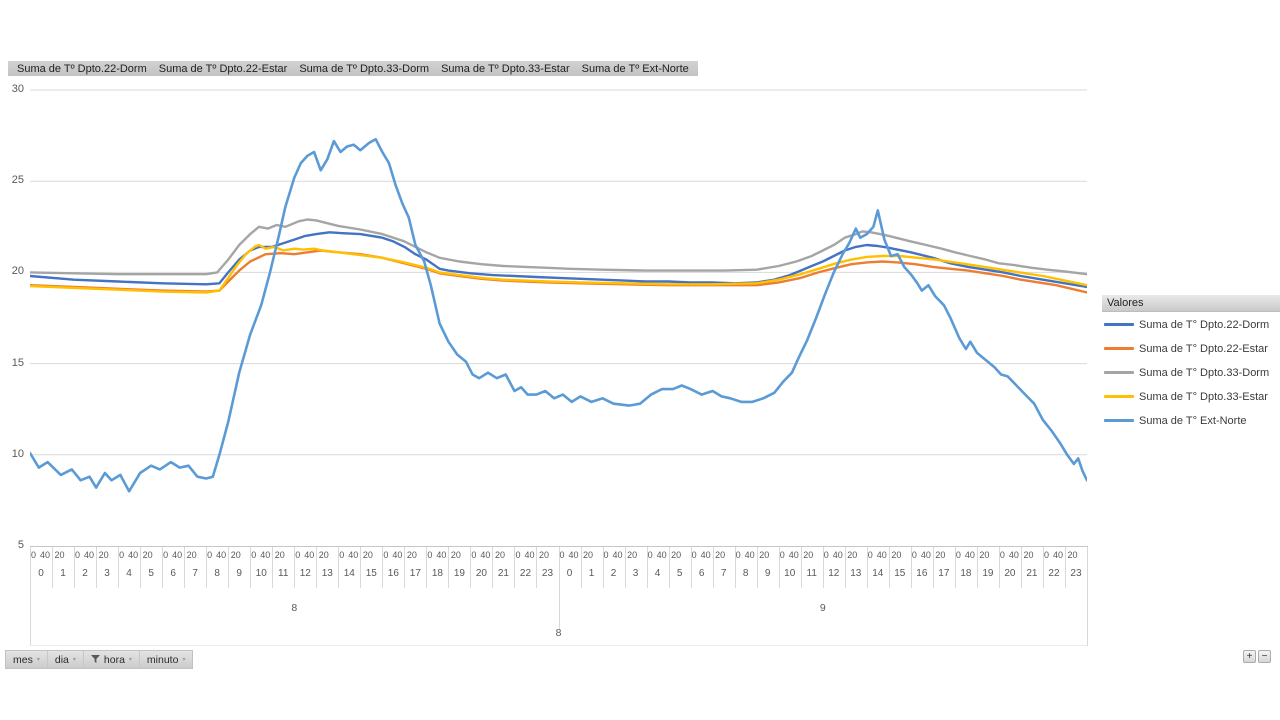 The height and width of the screenshot is (720, 1280). What do you see at coordinates (569, 573) in the screenshot?
I see `x-axis-hour-label: 0` at bounding box center [569, 573].